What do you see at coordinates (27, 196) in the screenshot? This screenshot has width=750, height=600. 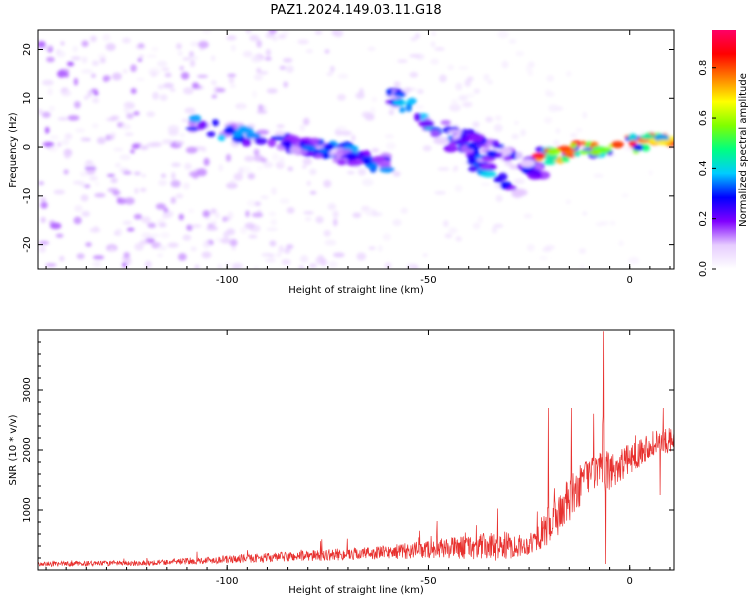 I see `heatmap-ytick-label: -10` at bounding box center [27, 196].